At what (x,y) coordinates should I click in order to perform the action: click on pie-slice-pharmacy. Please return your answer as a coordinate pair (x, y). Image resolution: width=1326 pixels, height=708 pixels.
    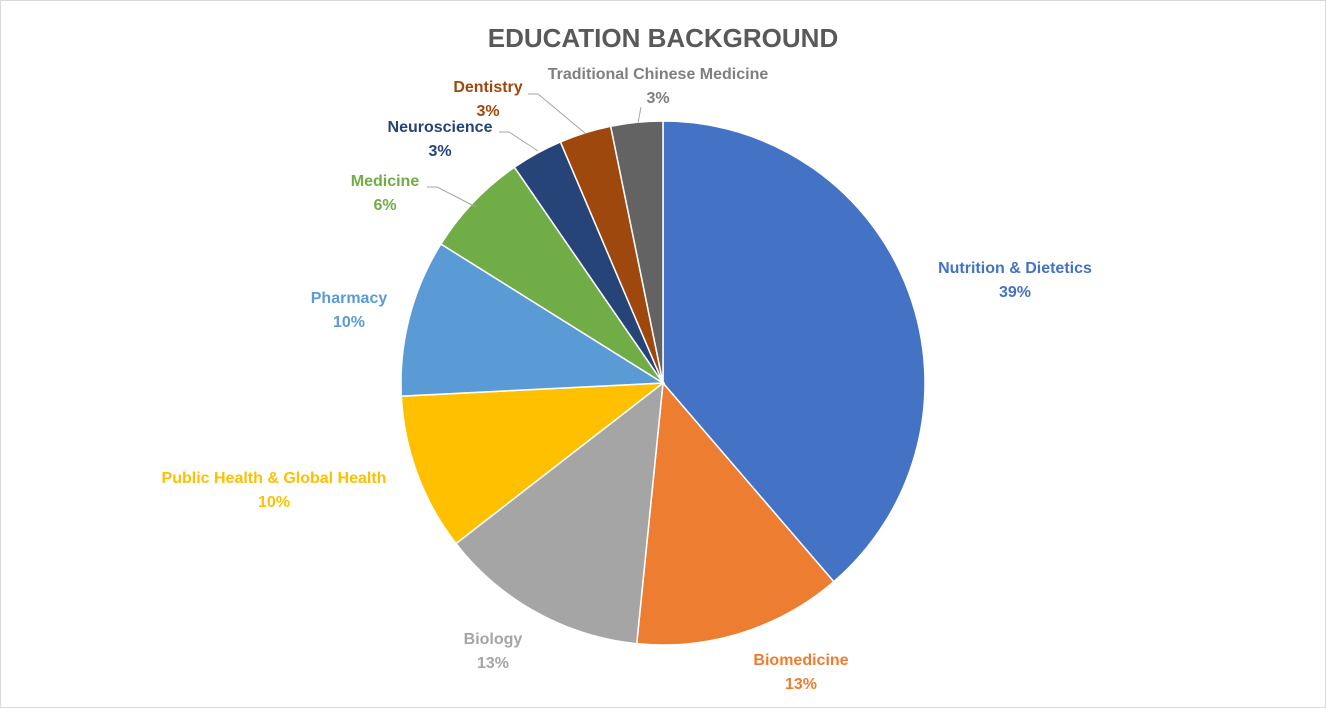
    Looking at the image, I should click on (533, 319).